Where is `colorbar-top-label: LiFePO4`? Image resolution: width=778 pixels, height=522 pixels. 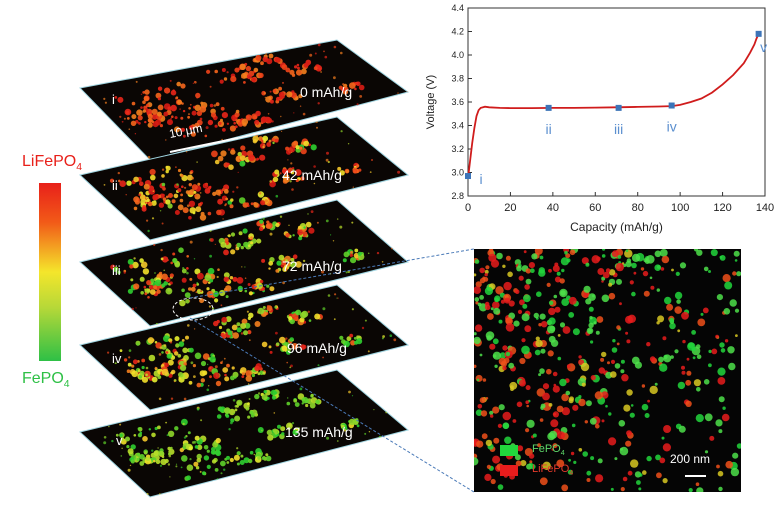 colorbar-top-label: LiFePO4 is located at coordinates (52, 163).